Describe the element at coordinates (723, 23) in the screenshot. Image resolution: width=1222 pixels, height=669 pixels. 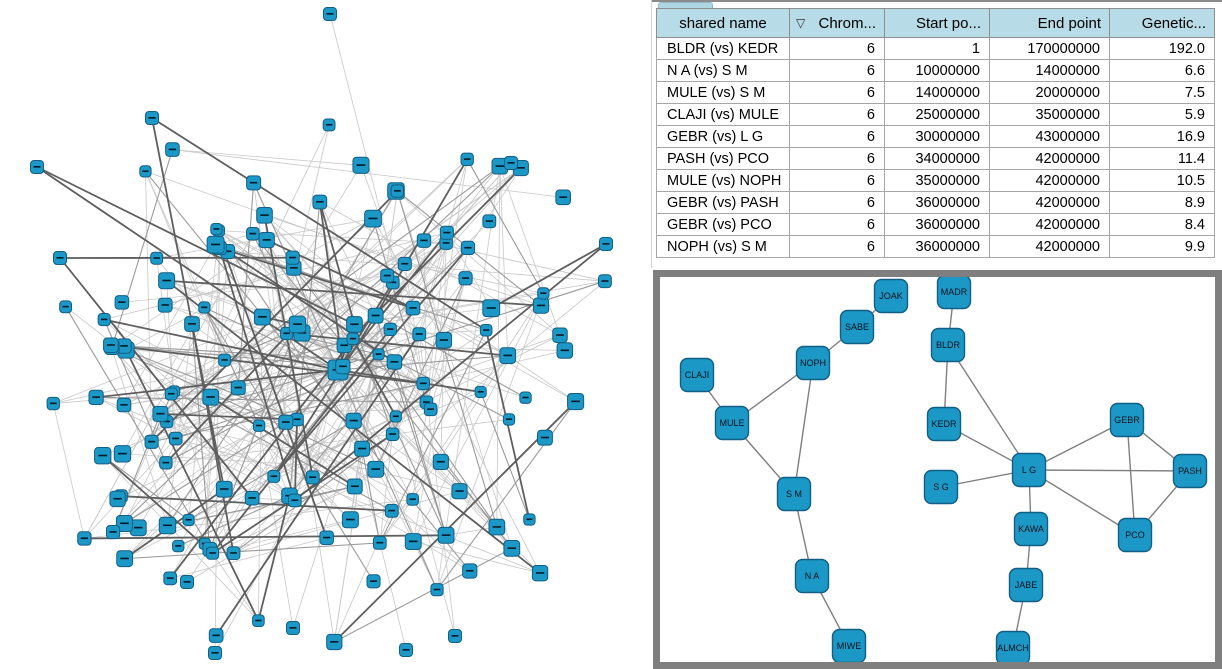
I see `column-header-0: shared name` at that location.